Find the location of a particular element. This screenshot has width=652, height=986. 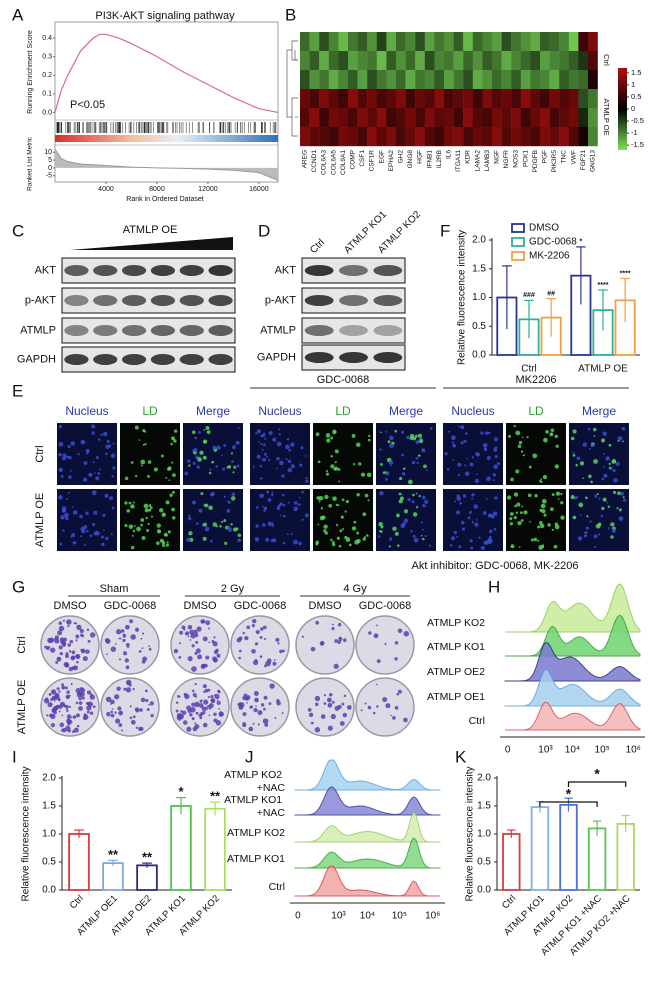

panel-letter: C is located at coordinates (18, 230).